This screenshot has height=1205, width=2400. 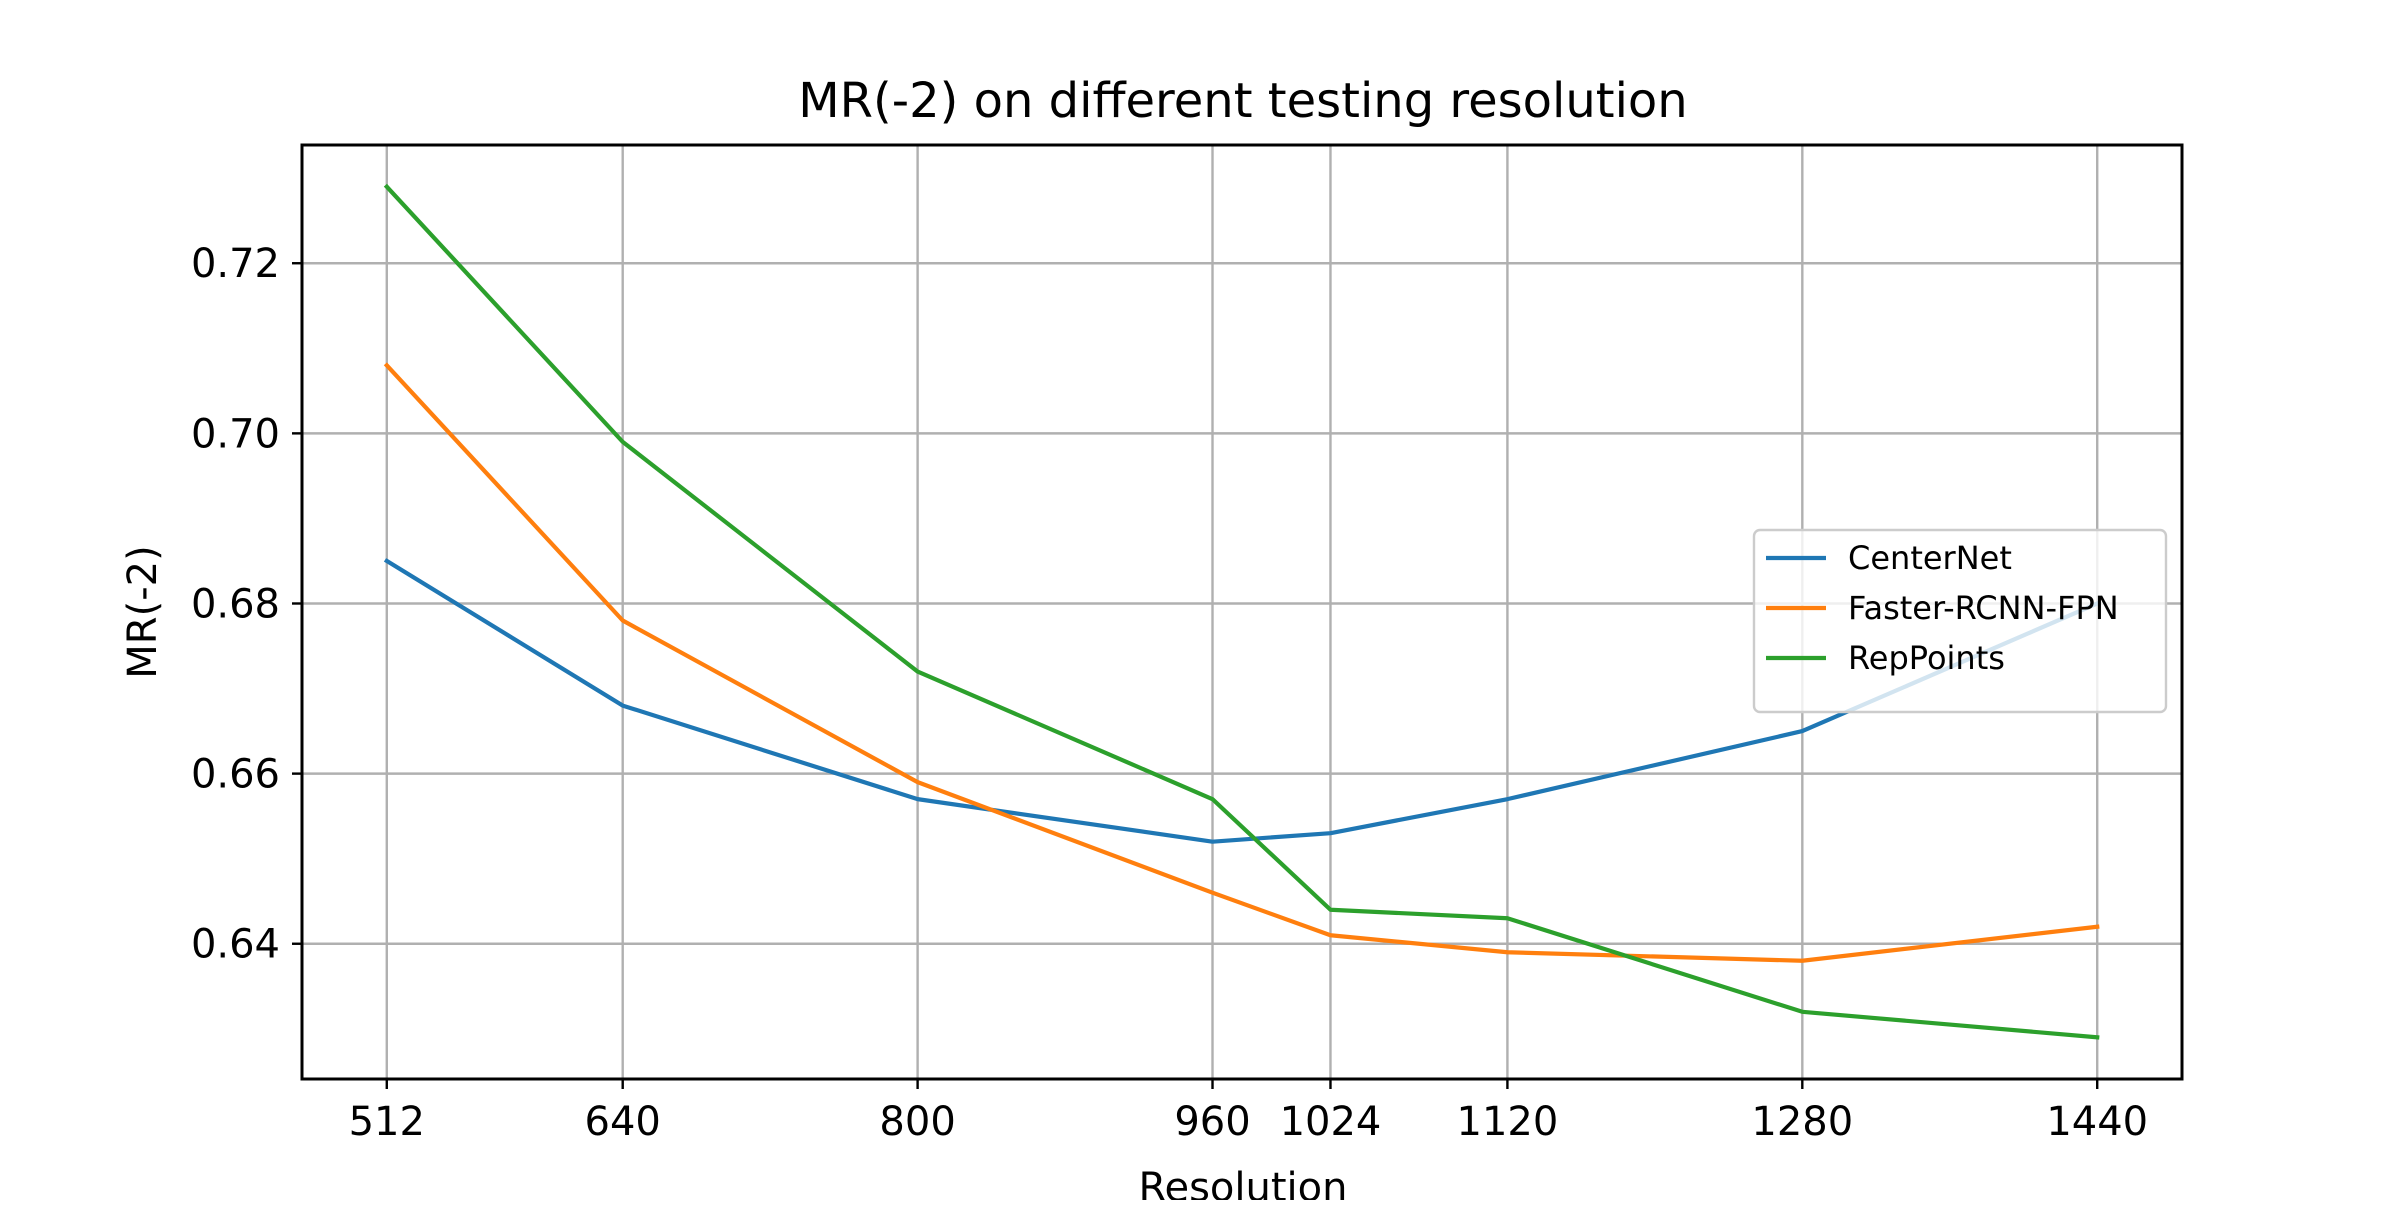 I want to click on y-tick-label: 0.68, so click(x=235, y=604).